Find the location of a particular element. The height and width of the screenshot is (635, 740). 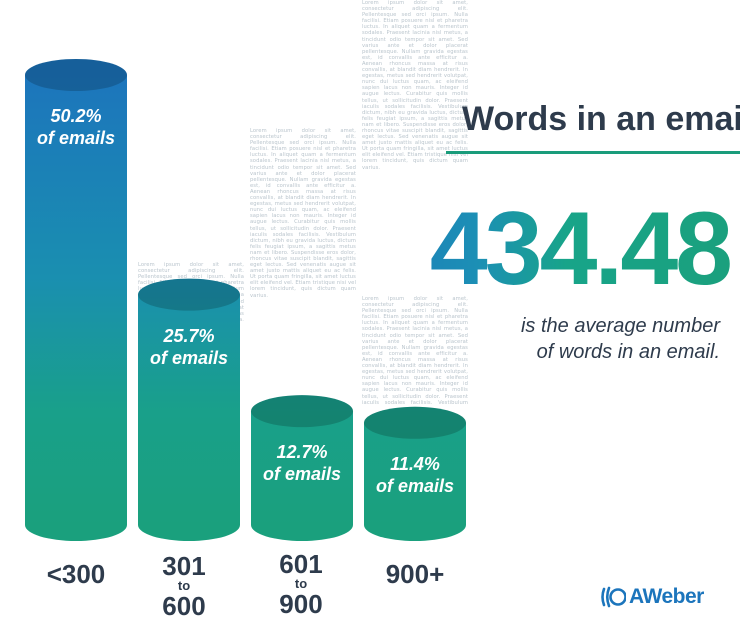

data-label-4: 11.4% of emails is located at coordinates (415, 475).